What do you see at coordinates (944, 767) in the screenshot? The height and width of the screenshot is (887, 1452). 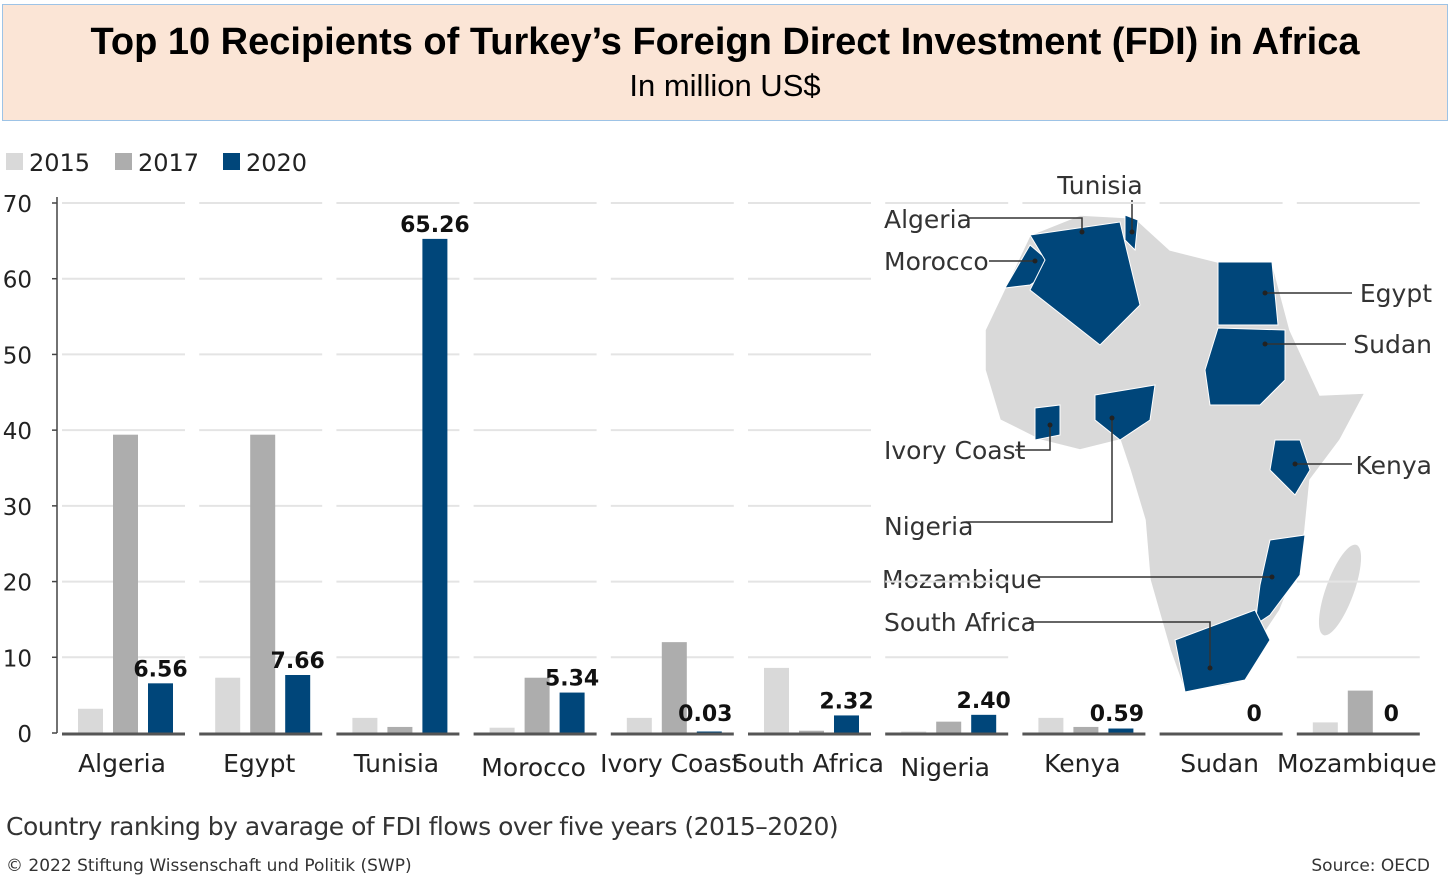 I see `x-tick-label-nigeria: Nigeria` at bounding box center [944, 767].